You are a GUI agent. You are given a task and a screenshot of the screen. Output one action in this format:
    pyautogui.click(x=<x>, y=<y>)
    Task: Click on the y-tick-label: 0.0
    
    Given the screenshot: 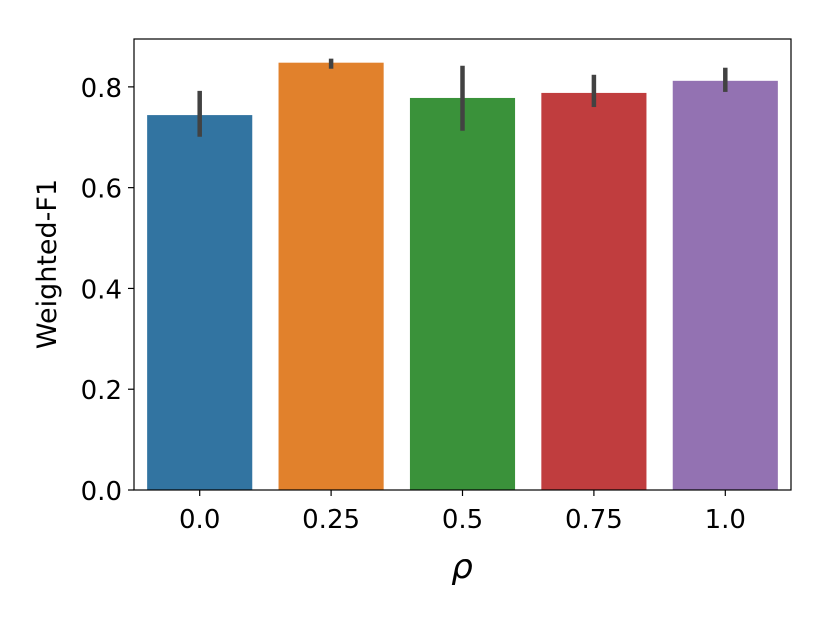 What is the action you would take?
    pyautogui.click(x=101, y=492)
    